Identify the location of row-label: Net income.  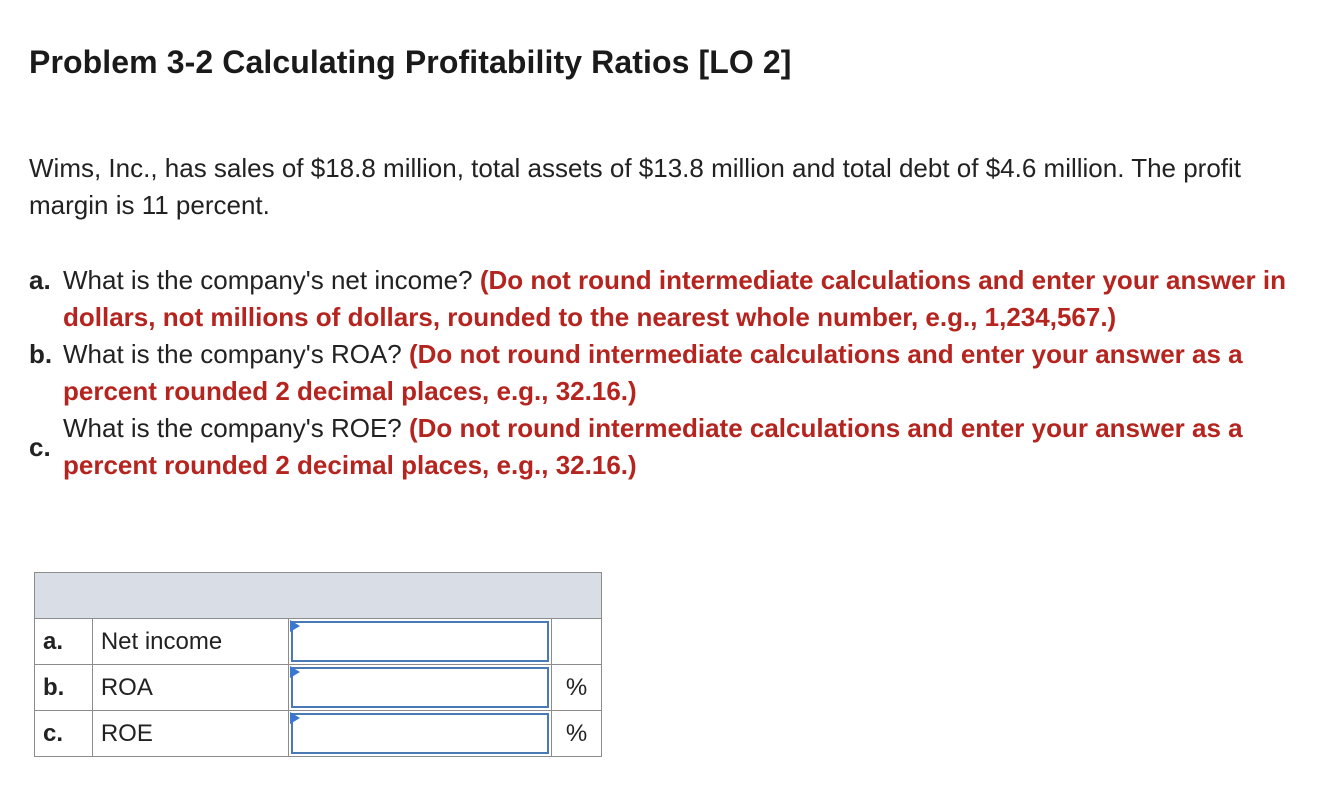
(190, 641).